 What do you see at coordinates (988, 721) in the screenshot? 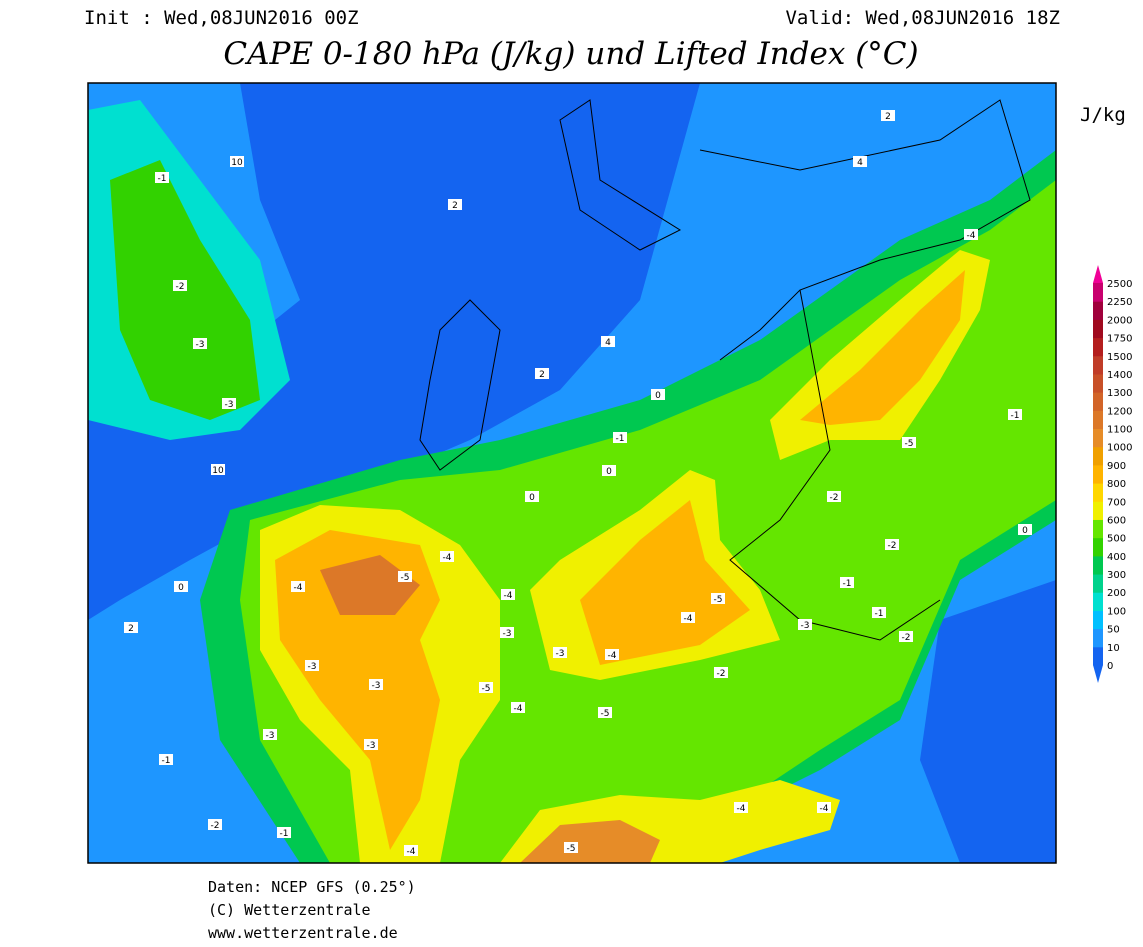
I see `low-cape-area` at bounding box center [988, 721].